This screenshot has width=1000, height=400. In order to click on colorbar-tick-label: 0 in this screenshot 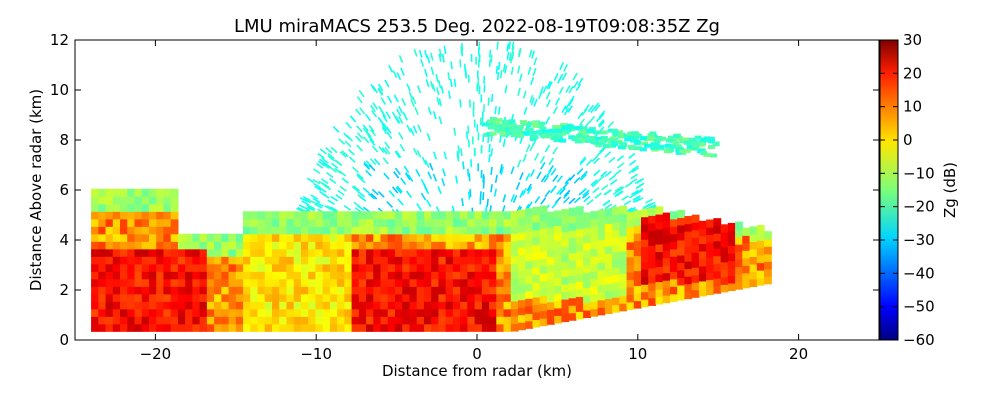, I will do `click(908, 140)`.